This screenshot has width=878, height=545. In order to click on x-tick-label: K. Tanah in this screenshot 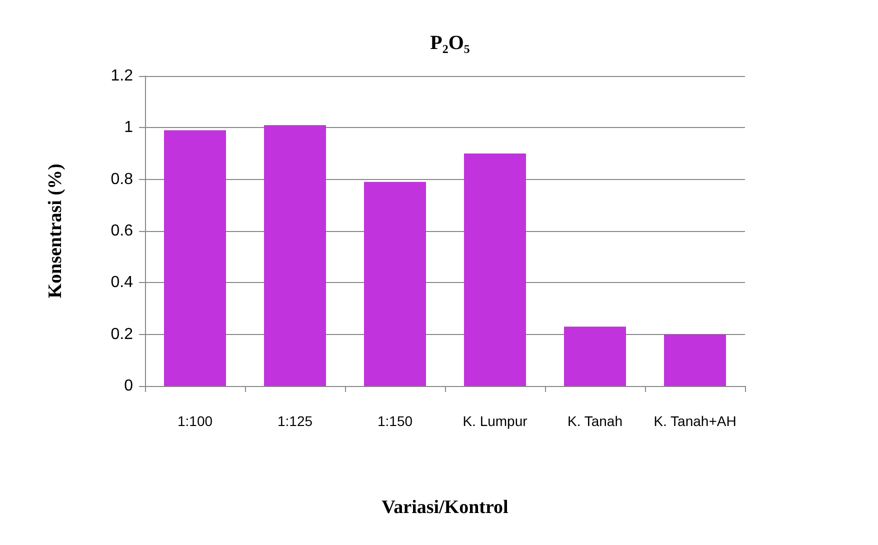, I will do `click(595, 421)`.